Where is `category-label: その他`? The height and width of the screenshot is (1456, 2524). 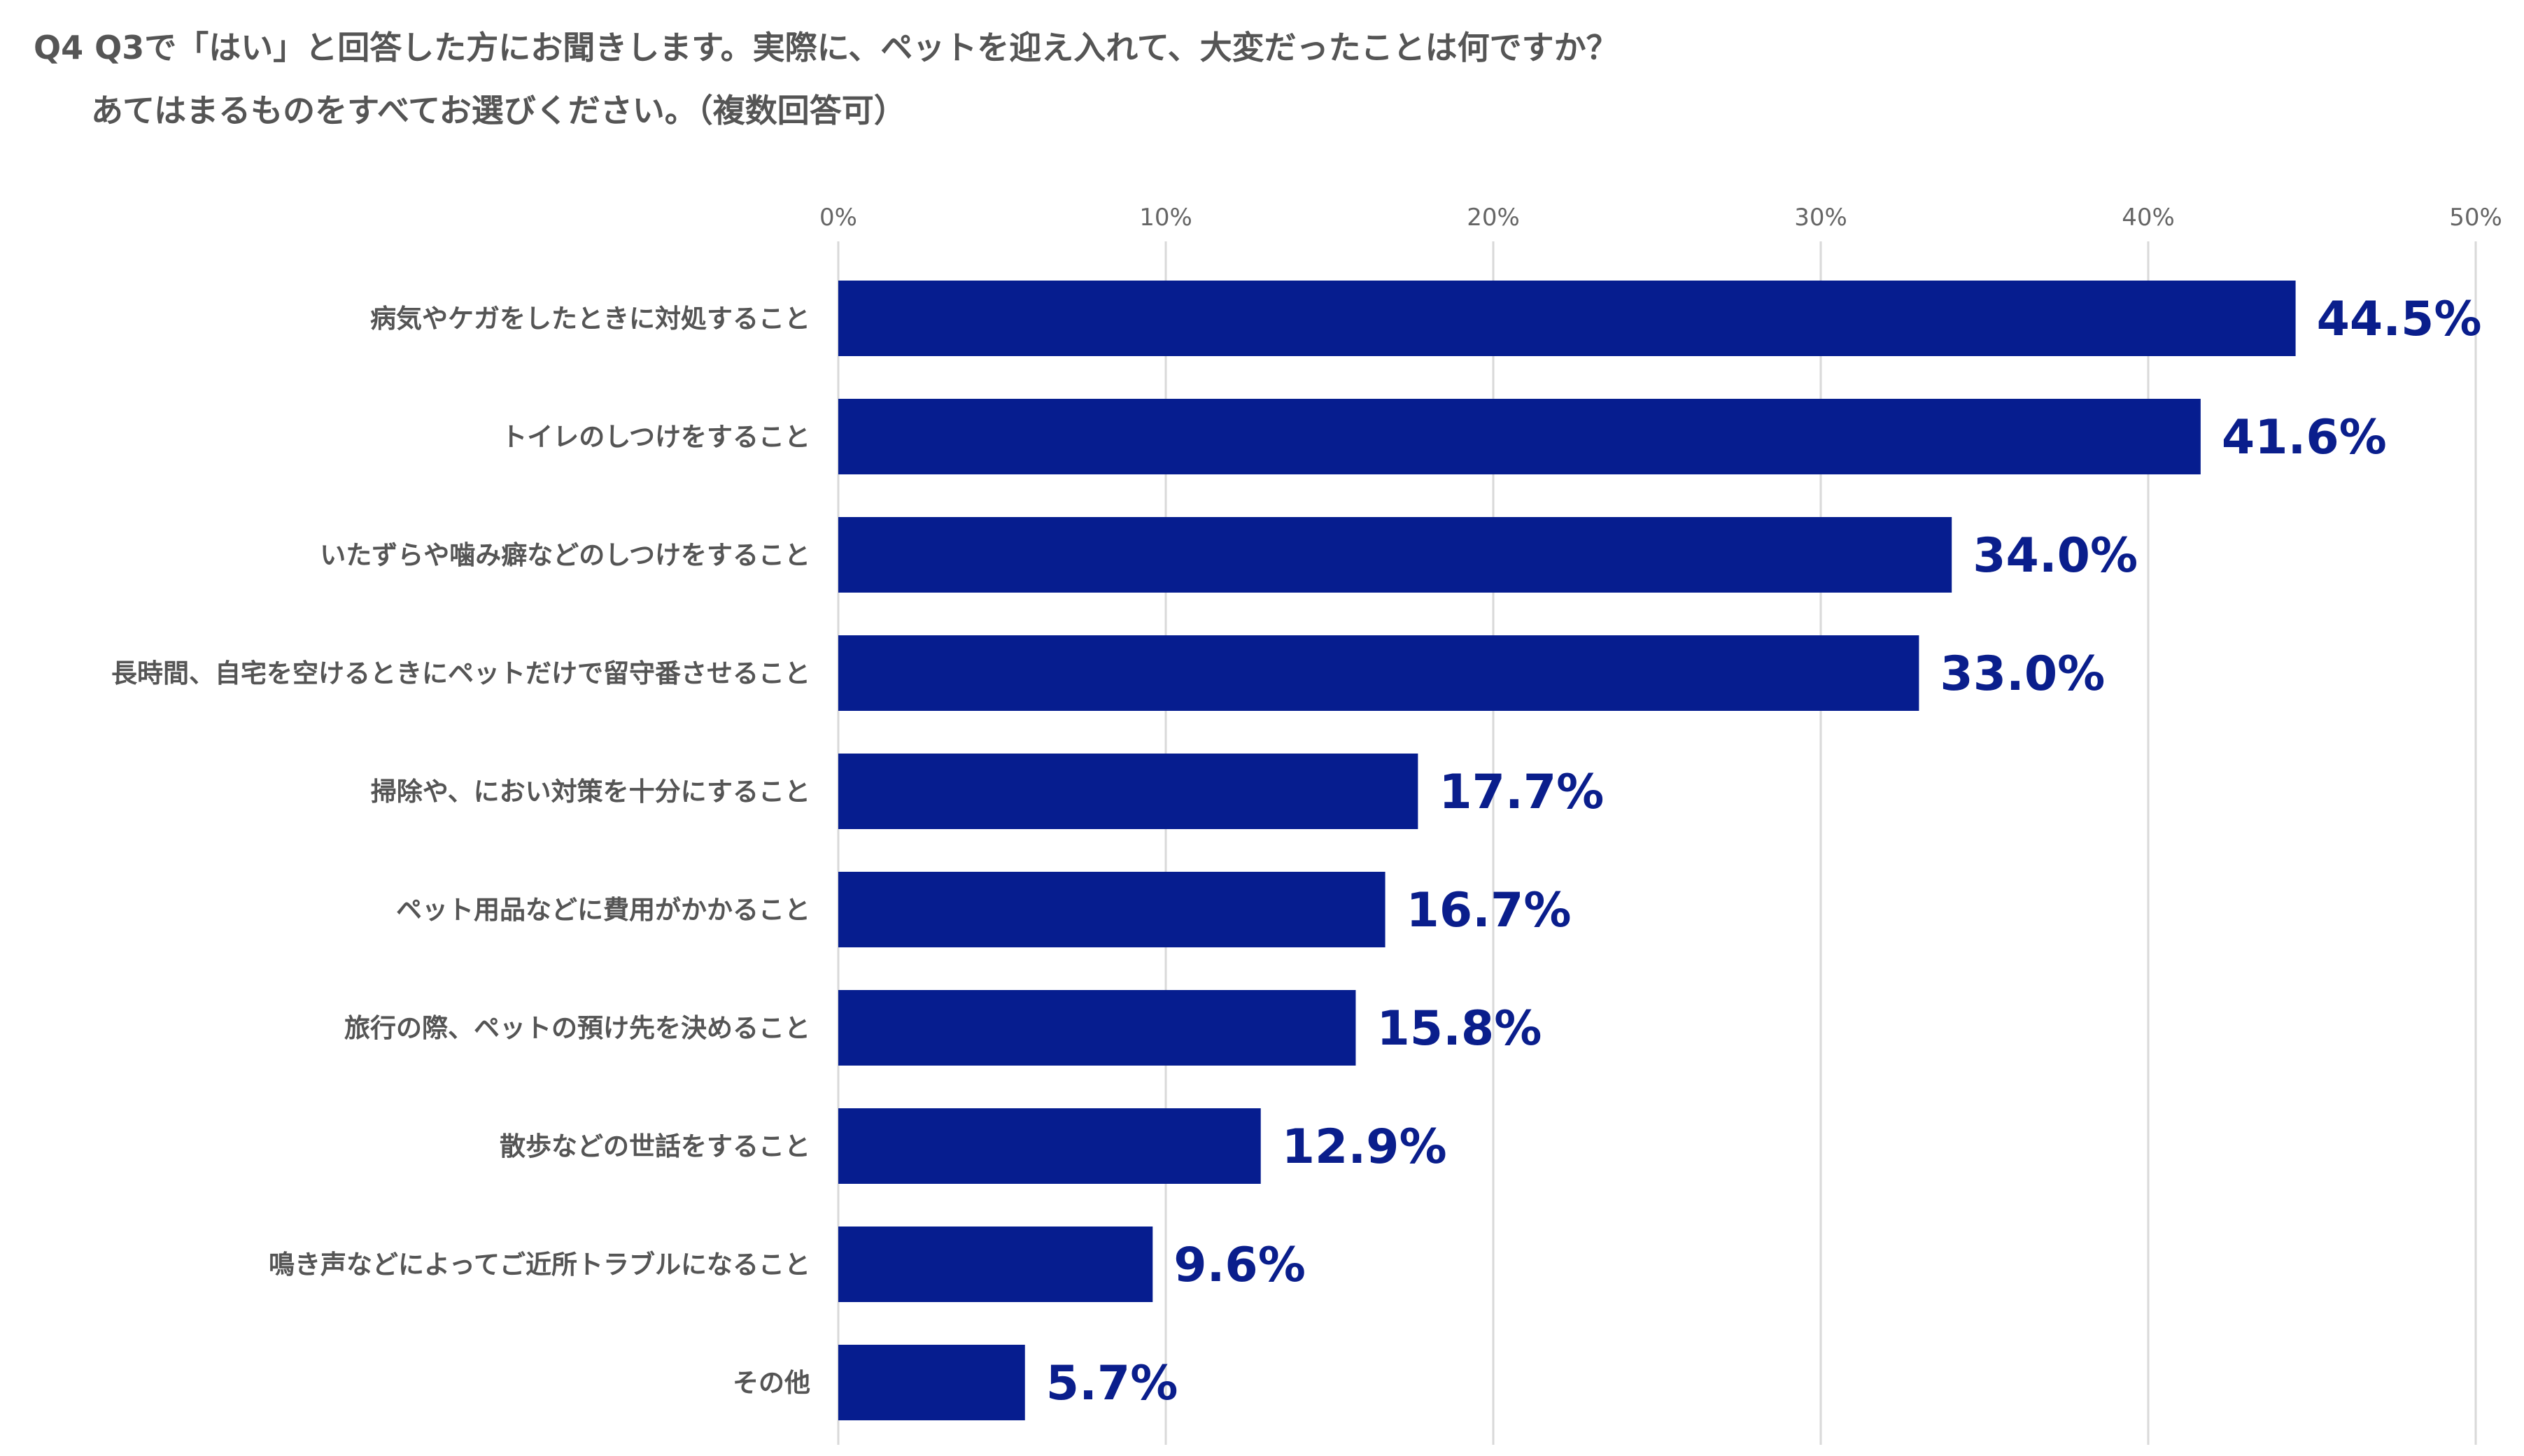 category-label: その他 is located at coordinates (771, 1383).